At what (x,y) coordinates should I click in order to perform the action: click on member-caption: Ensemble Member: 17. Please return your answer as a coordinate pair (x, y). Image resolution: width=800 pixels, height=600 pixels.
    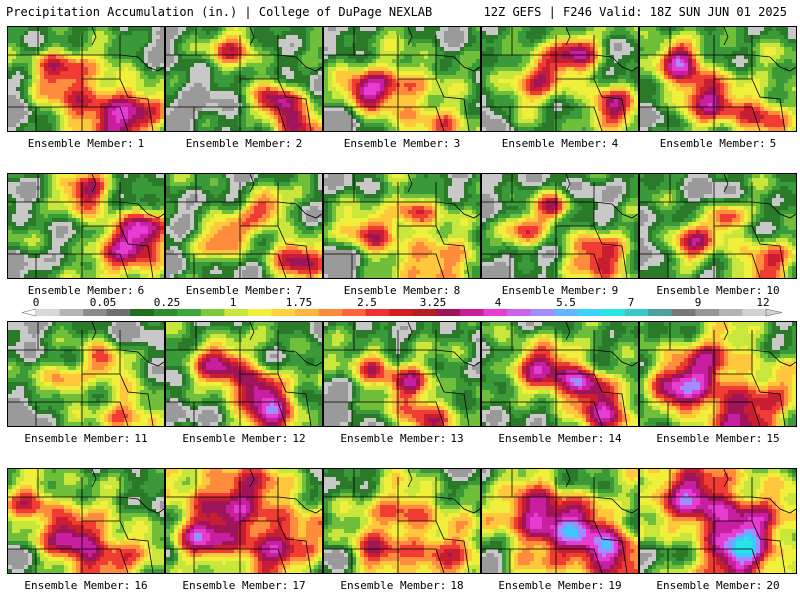
    Looking at the image, I should click on (244, 585).